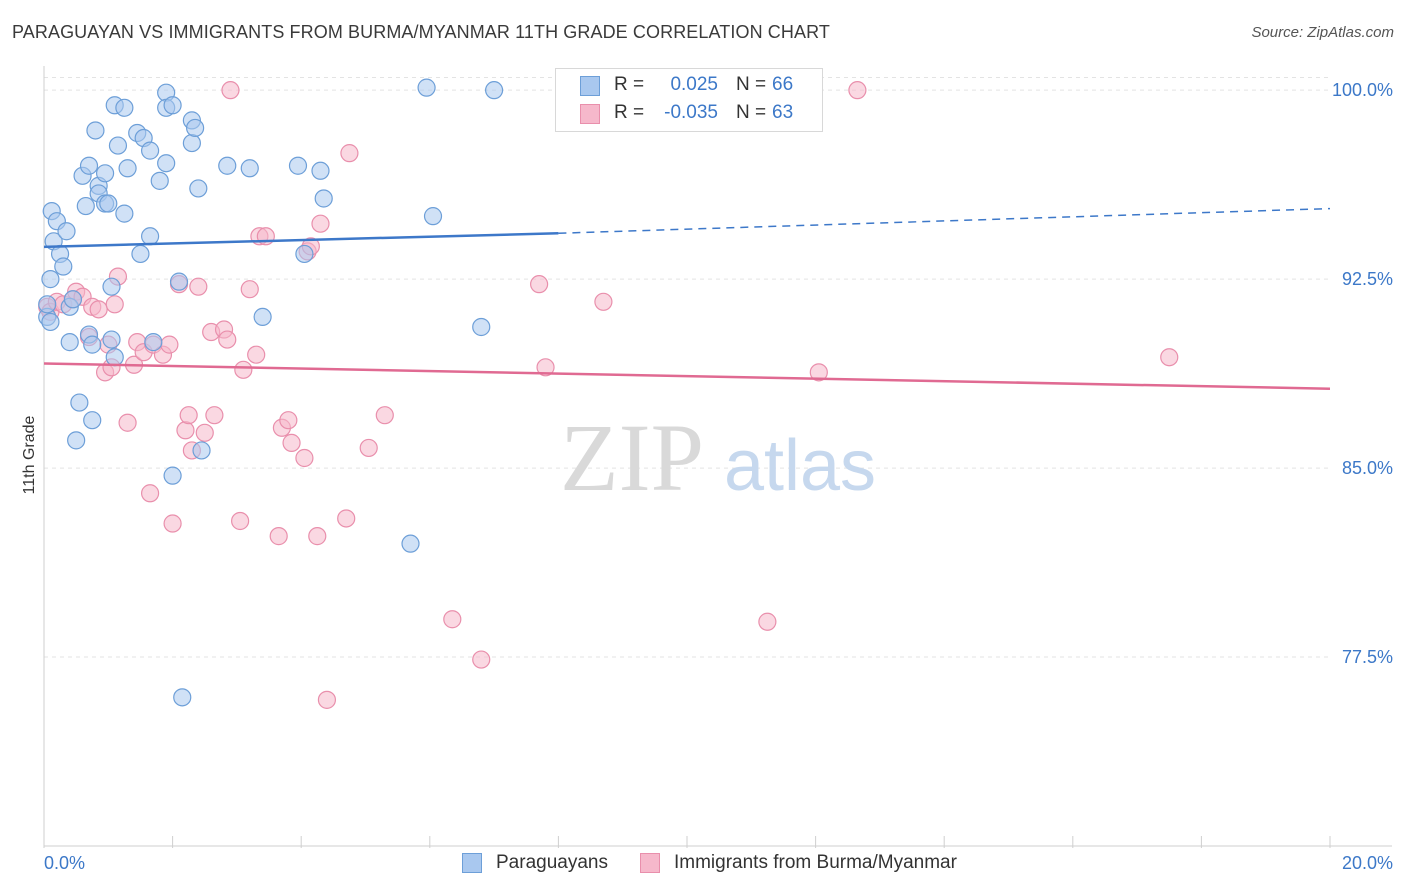  What do you see at coordinates (64, 863) in the screenshot?
I see `x-tick-label: 0.0%` at bounding box center [64, 863].